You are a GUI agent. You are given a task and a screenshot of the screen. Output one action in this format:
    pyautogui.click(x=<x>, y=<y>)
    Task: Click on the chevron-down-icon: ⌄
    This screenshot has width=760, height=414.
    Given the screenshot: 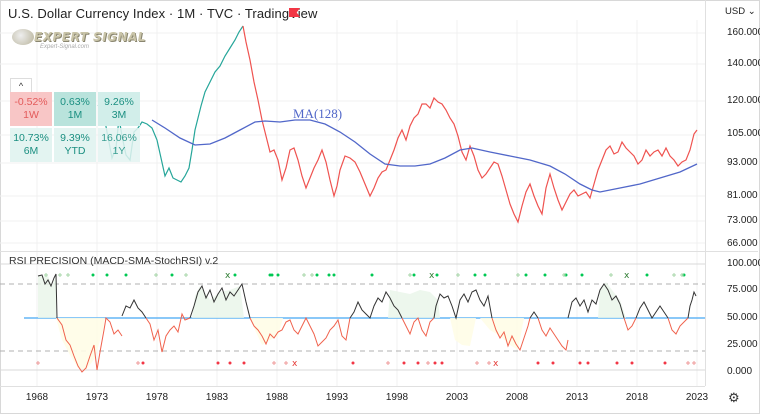 What is the action you would take?
    pyautogui.click(x=751, y=11)
    